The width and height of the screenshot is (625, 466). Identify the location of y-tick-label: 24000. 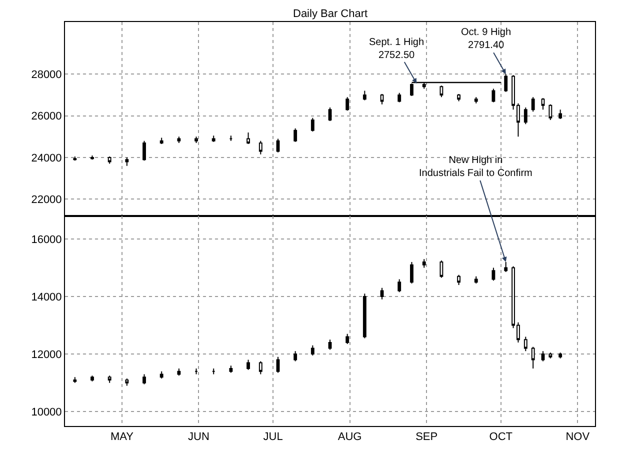
(46, 158).